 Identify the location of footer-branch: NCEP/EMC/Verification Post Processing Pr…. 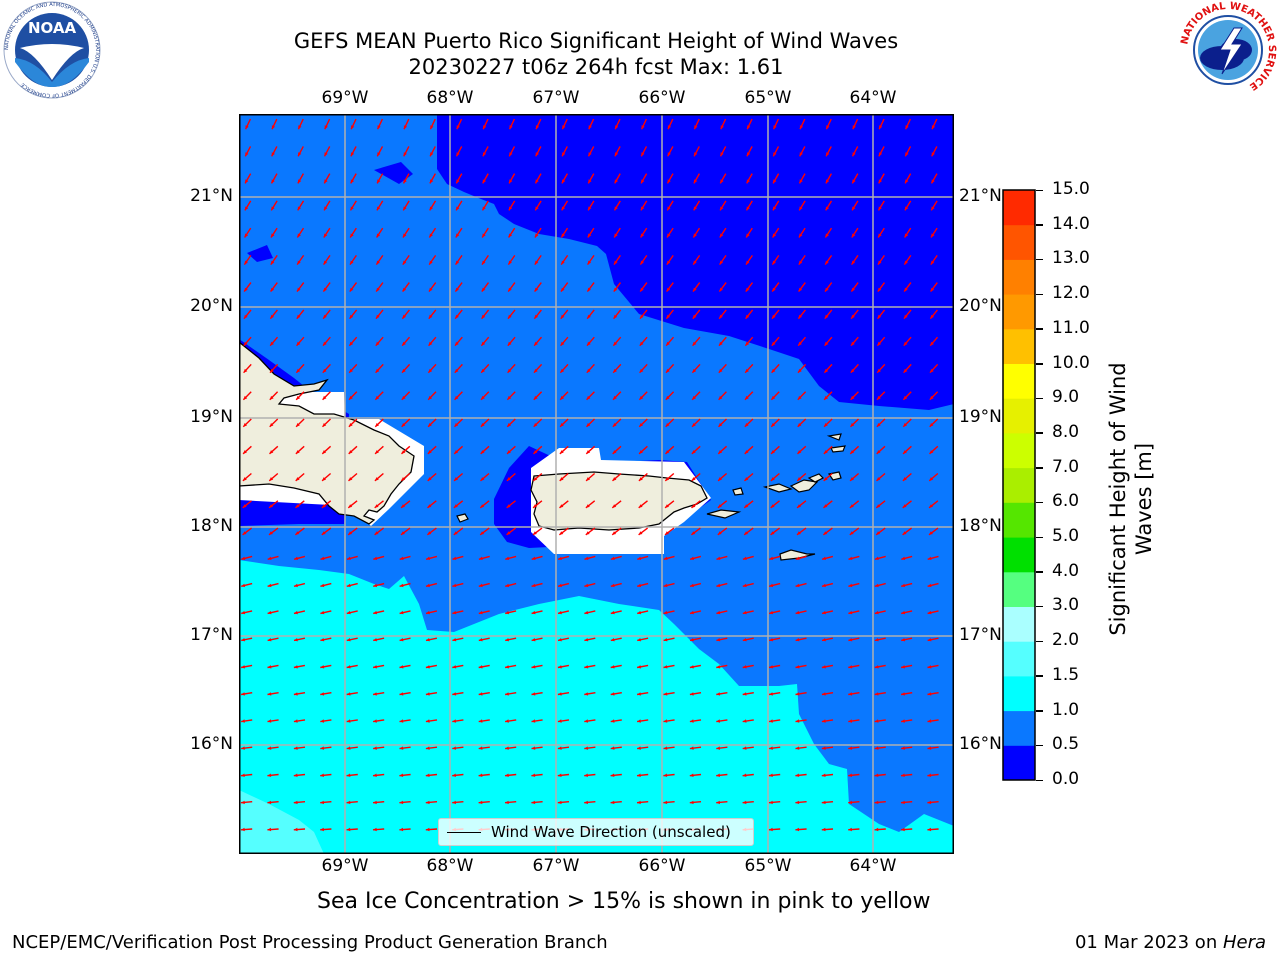
(310, 942).